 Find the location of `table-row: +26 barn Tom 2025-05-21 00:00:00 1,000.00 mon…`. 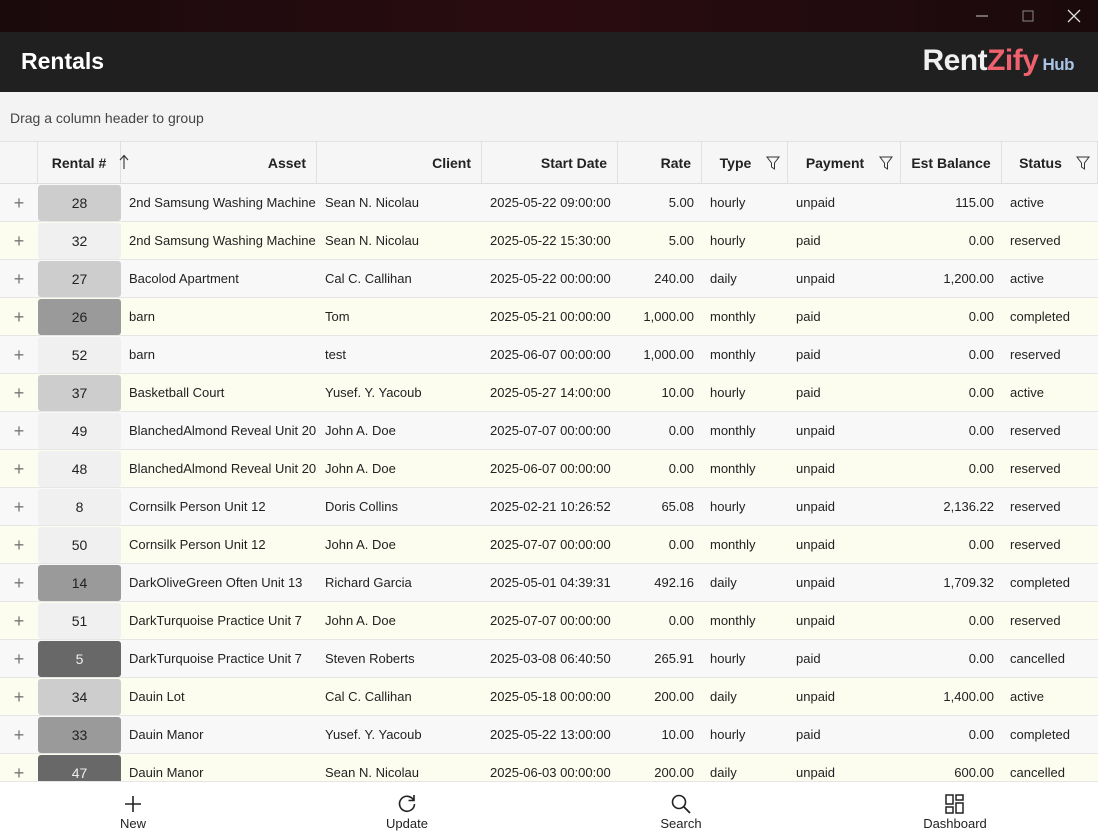

table-row: +26 barn Tom 2025-05-21 00:00:00 1,000.00 mon… is located at coordinates (549, 317).